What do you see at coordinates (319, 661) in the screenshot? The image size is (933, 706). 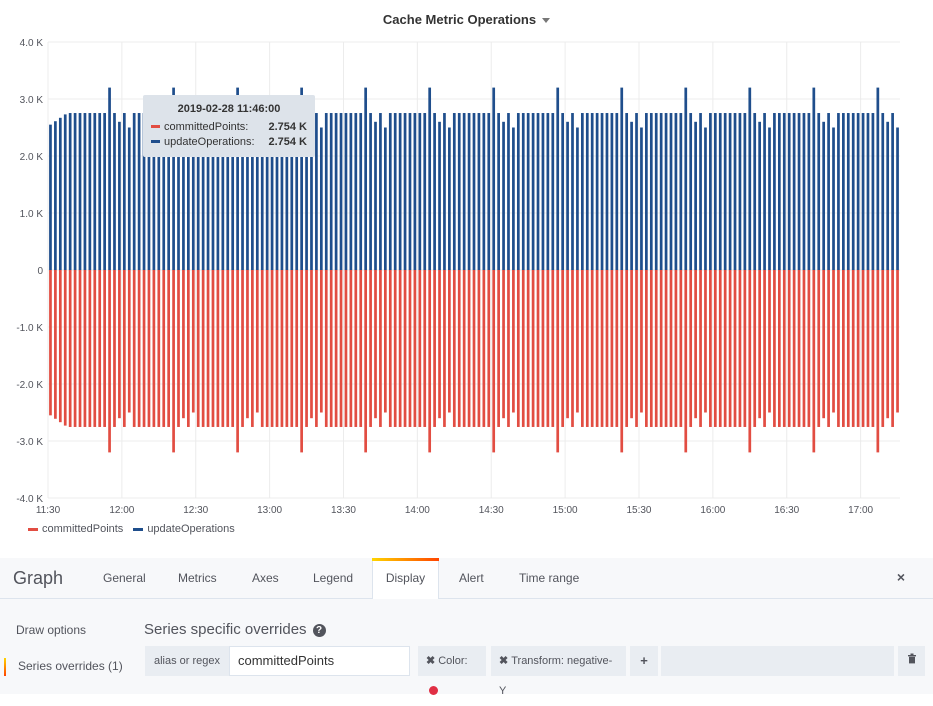 I see `override-alias-input: committedPoints` at bounding box center [319, 661].